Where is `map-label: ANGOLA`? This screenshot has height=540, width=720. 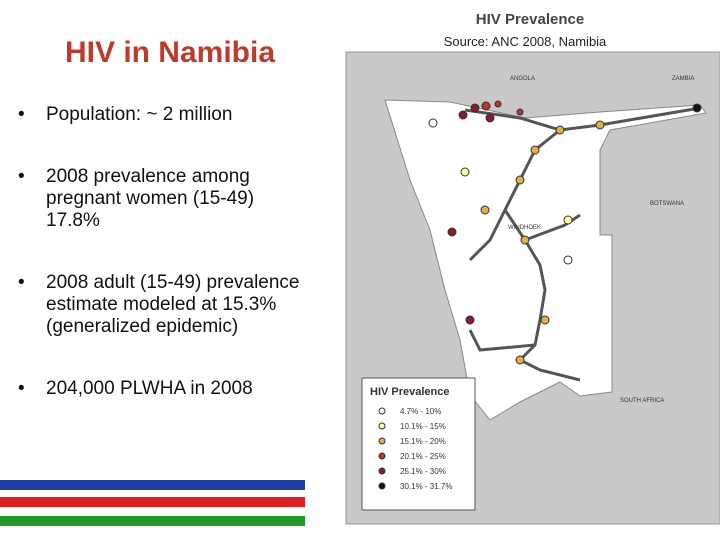
map-label: ANGOLA is located at coordinates (522, 79).